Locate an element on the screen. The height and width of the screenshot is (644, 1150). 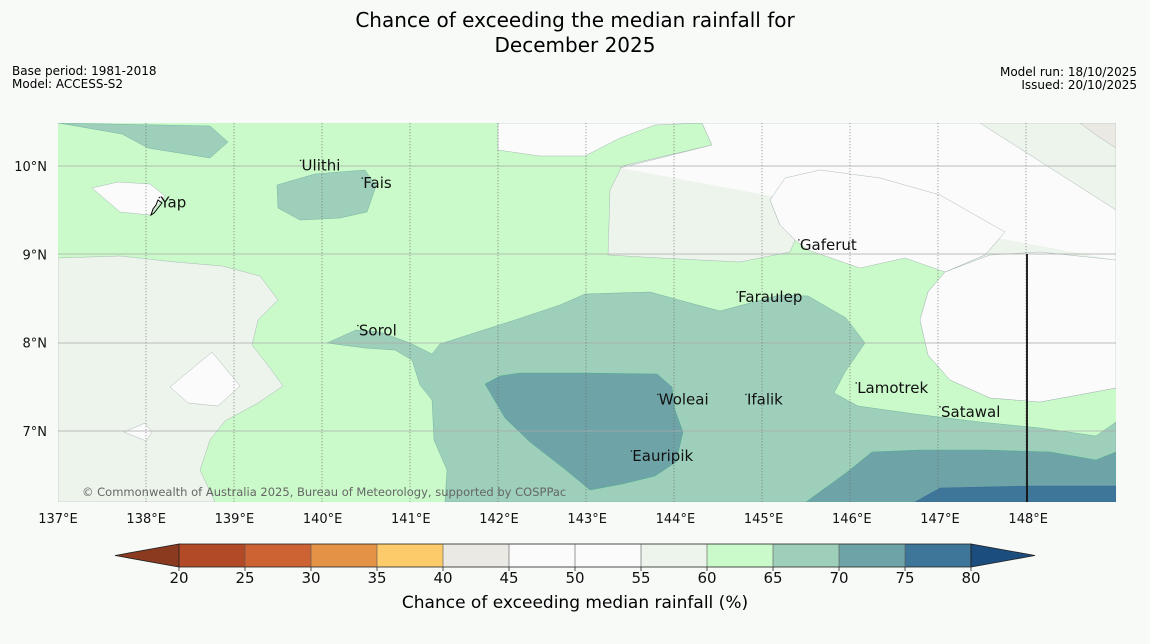
lon-tick-label: 137°E is located at coordinates (58, 519).